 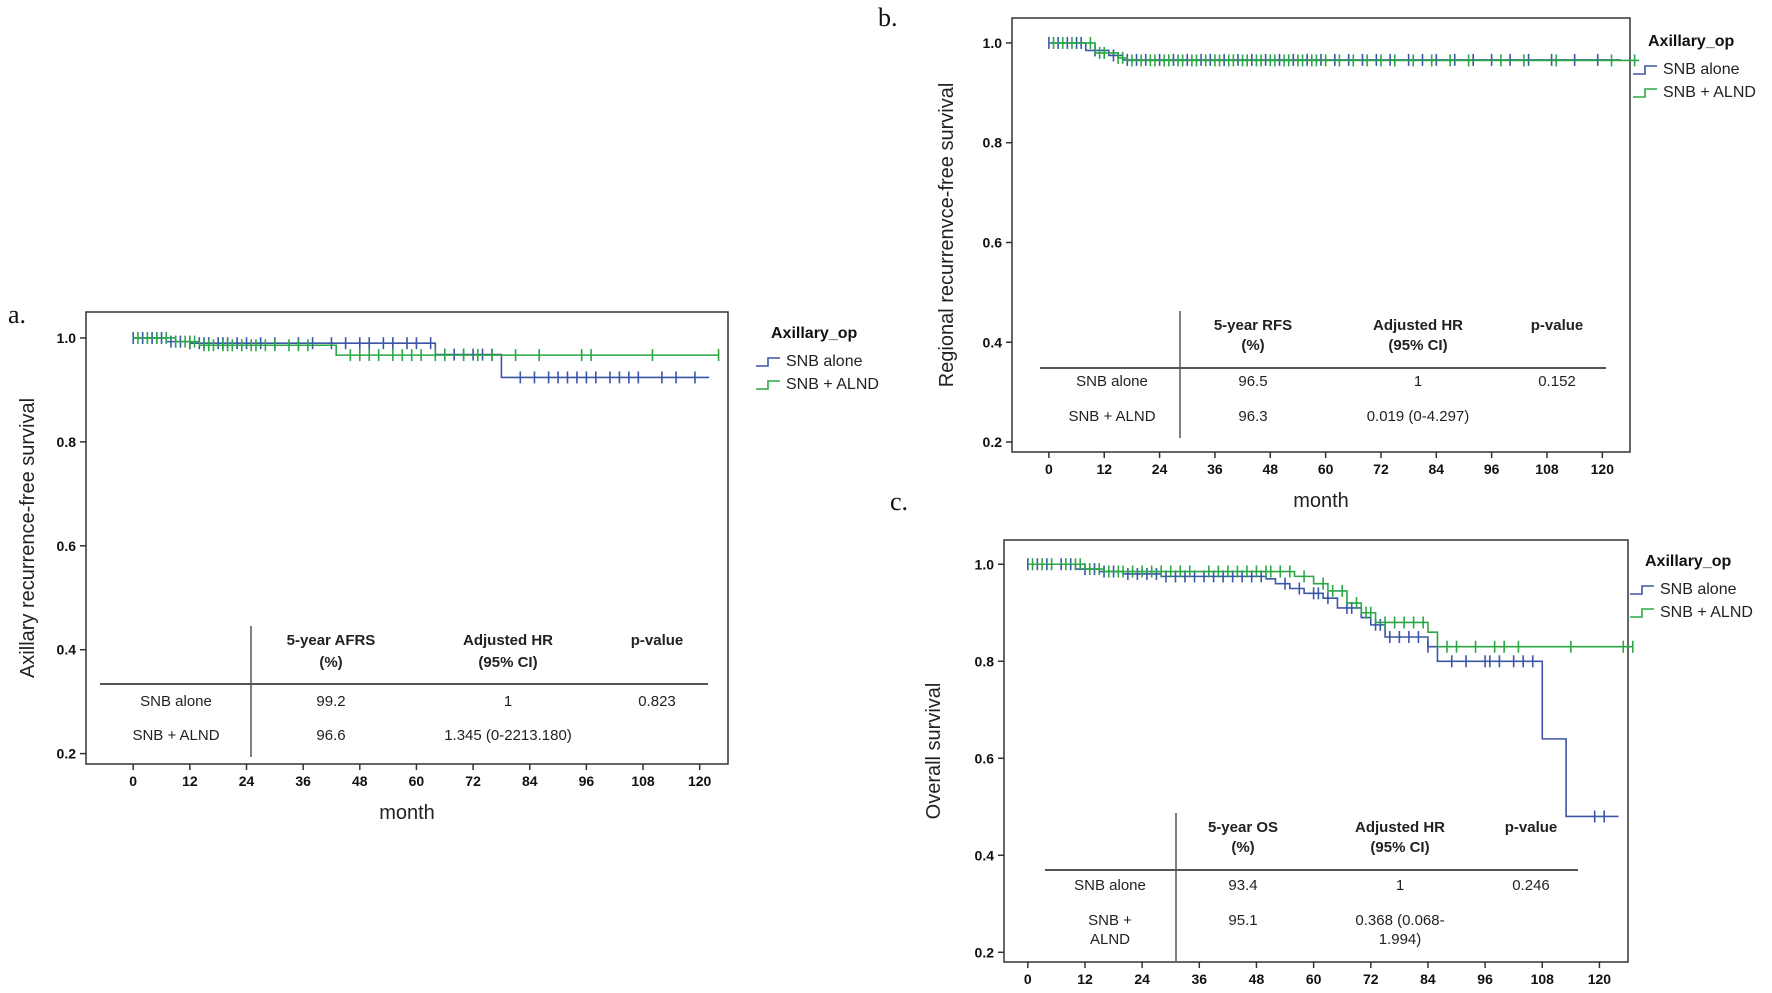 I want to click on table-row-label: SNB +, so click(x=1110, y=920).